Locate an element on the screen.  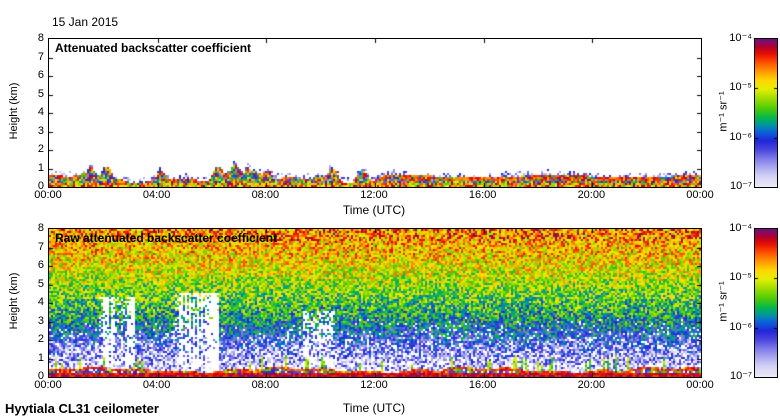
top-colorbar-canvas is located at coordinates (766, 113).